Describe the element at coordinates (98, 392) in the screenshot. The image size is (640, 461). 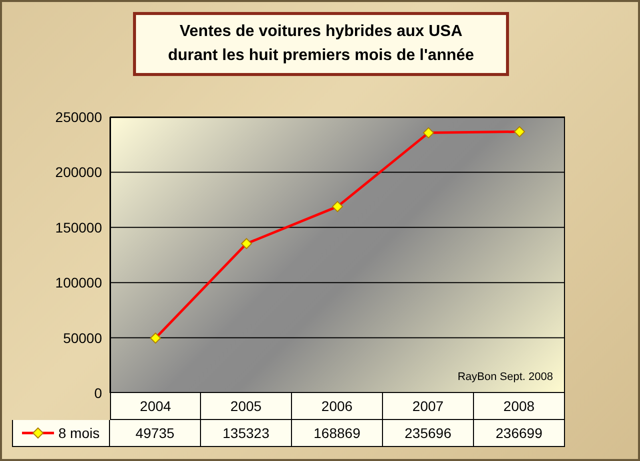
I see `y-tick-label: 0` at that location.